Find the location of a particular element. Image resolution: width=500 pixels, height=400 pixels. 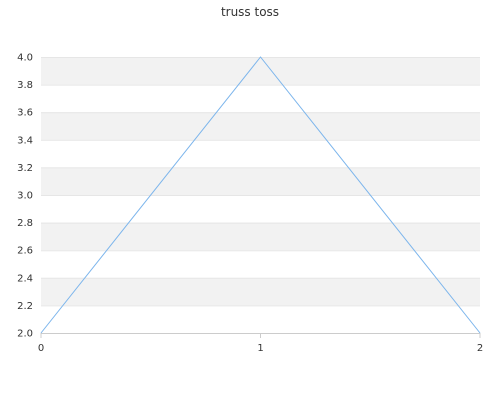

y-axis-ticks: 2.0 2.2 2.4 2.6 2.8 3.0 3.2 3.4 3.6 3.8 4.0 is located at coordinates (25, 196).